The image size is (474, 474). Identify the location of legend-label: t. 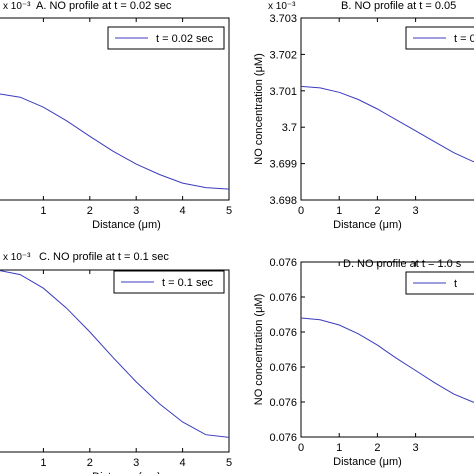
(455, 284).